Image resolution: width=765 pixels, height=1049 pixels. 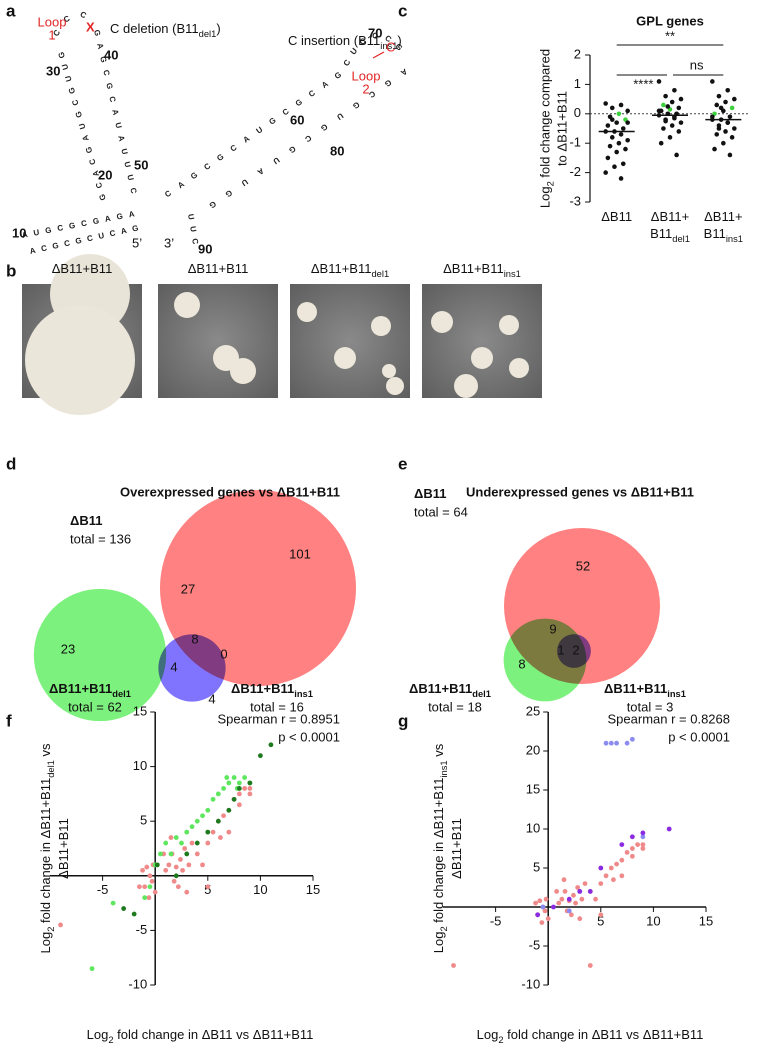 I want to click on region-count: 52, so click(x=583, y=565).